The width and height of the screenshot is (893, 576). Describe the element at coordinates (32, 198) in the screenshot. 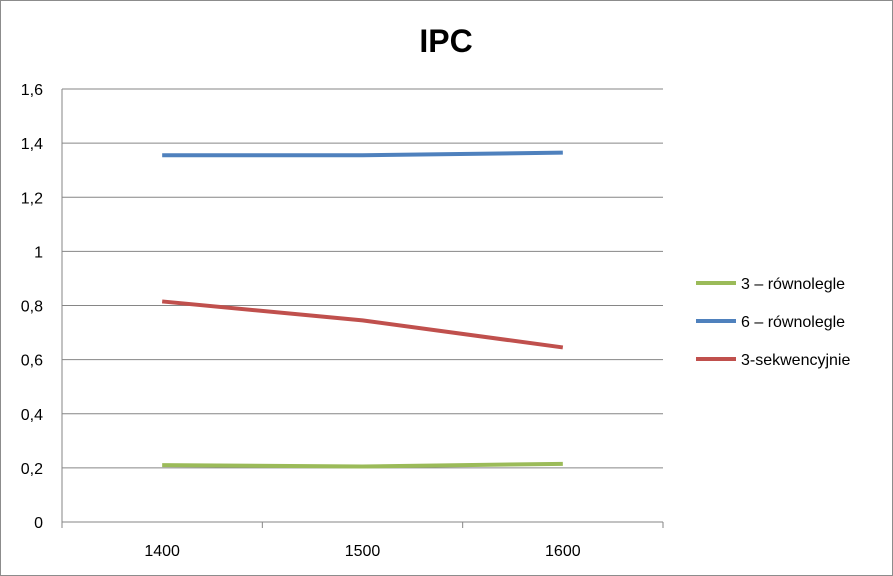

I see `y-tick-label: 1,2` at that location.